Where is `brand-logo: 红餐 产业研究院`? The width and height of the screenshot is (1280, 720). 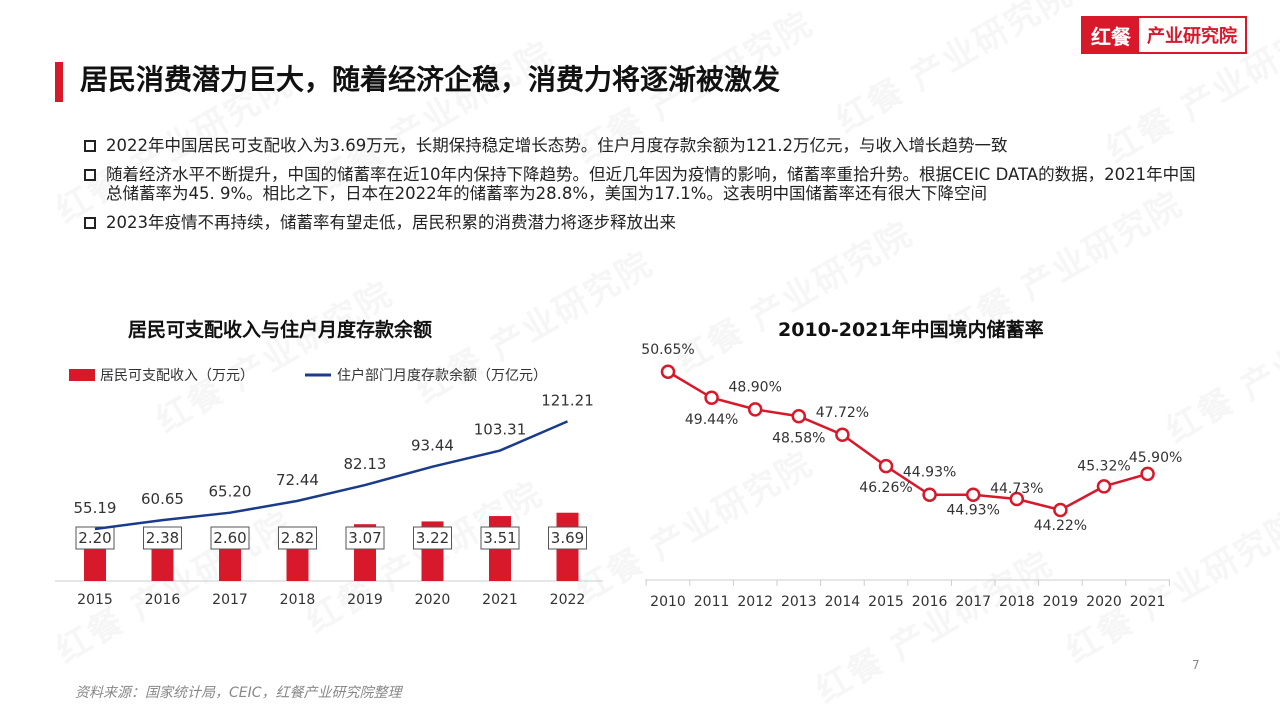
brand-logo: 红餐 产业研究院 is located at coordinates (1164, 35).